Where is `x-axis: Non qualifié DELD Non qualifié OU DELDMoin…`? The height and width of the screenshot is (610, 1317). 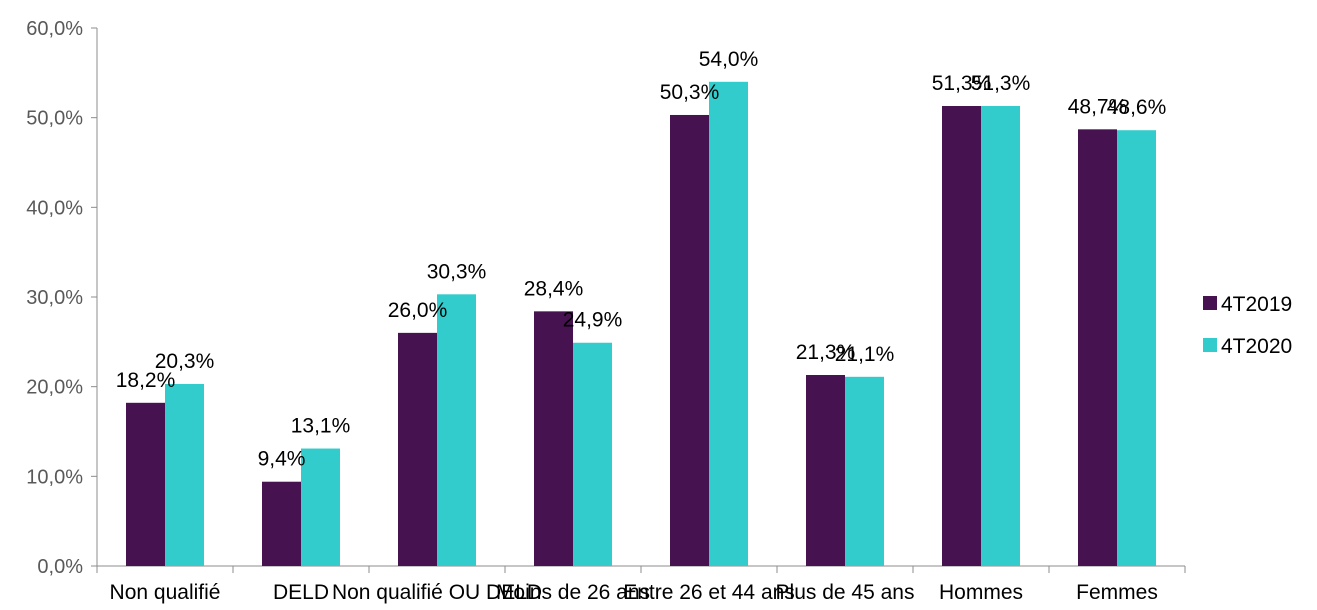 x-axis: Non qualifié DELD Non qualifié OU DELDMoin… is located at coordinates (641, 584).